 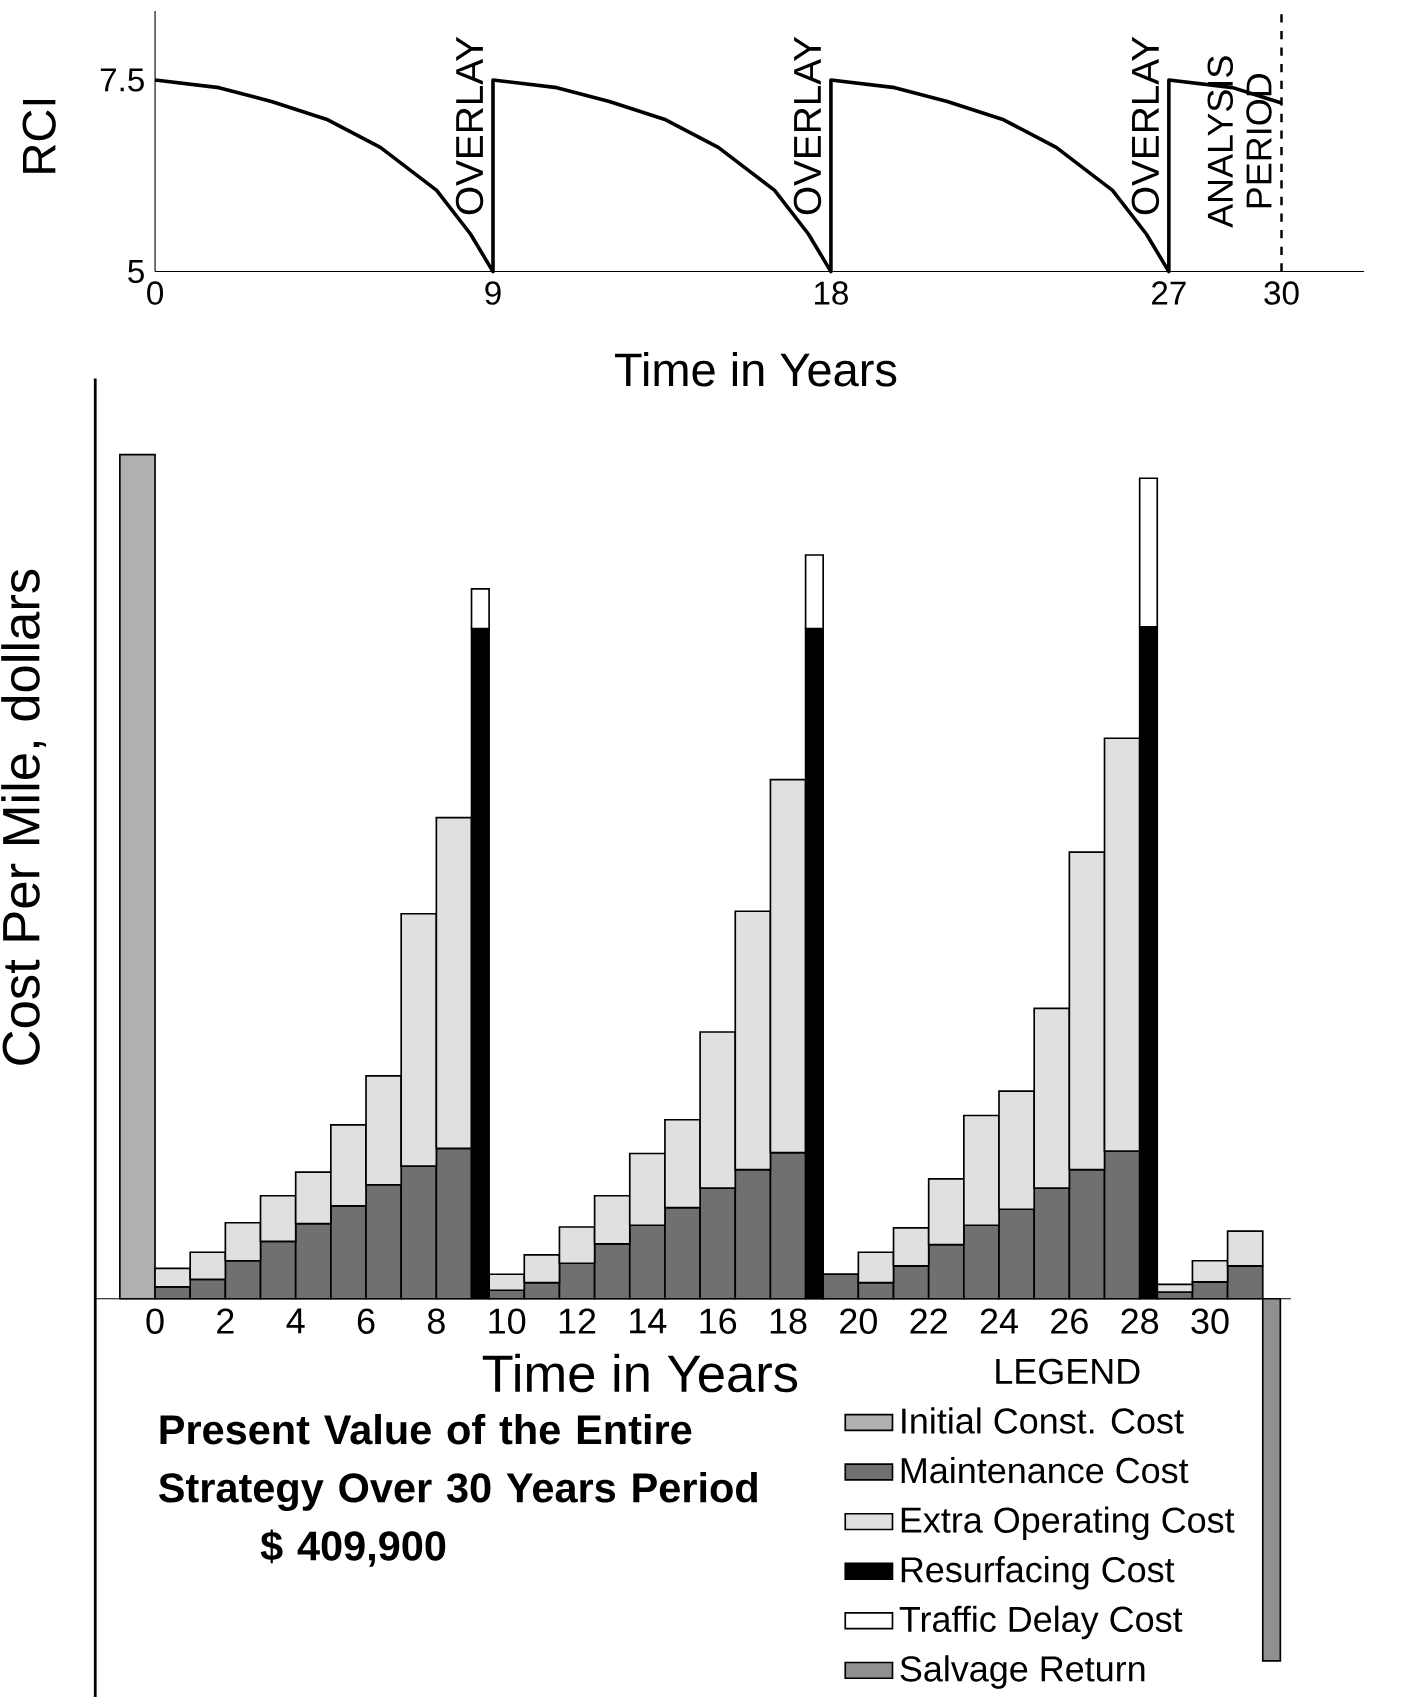 What do you see at coordinates (39, 136) in the screenshot?
I see `y-axis-title: RCI` at bounding box center [39, 136].